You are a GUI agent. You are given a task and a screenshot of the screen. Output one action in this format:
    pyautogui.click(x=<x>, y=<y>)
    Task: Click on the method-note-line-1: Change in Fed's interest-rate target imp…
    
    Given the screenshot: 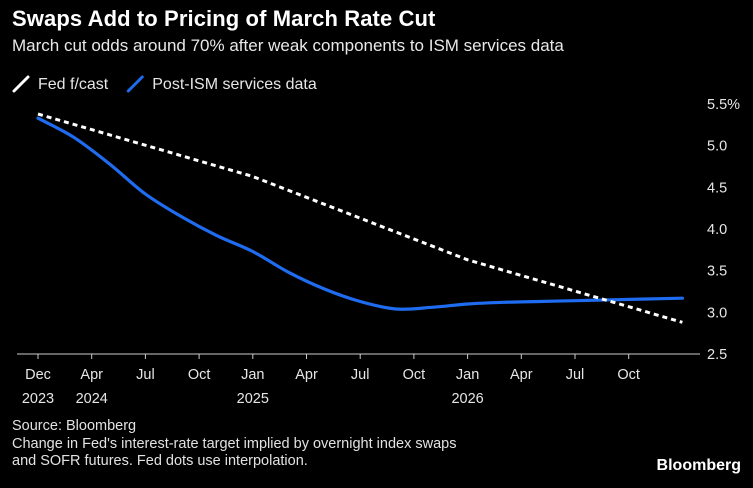 What is the action you would take?
    pyautogui.click(x=234, y=443)
    